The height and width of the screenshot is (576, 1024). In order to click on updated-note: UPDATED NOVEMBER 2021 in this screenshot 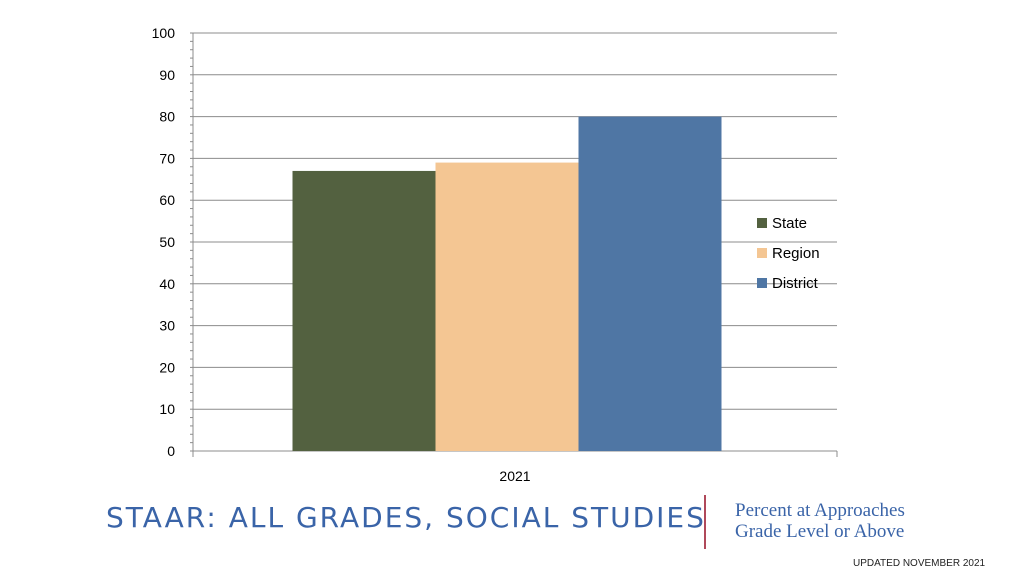, I will do `click(919, 563)`.